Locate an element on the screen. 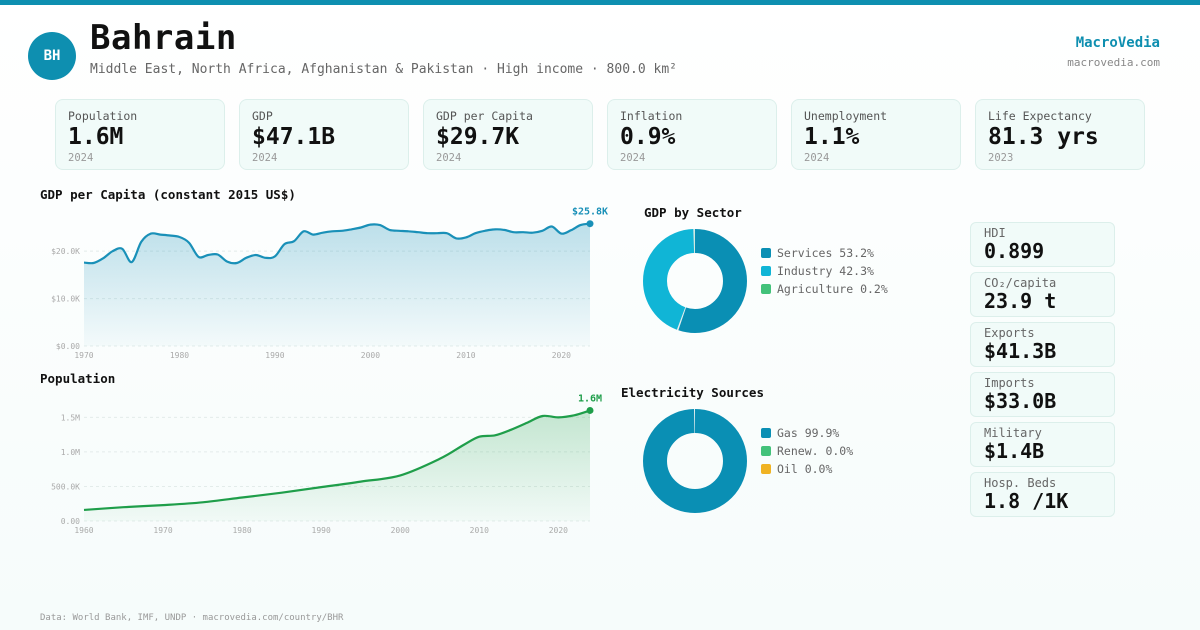  stat-value: 1.8 /1K is located at coordinates (1026, 501).